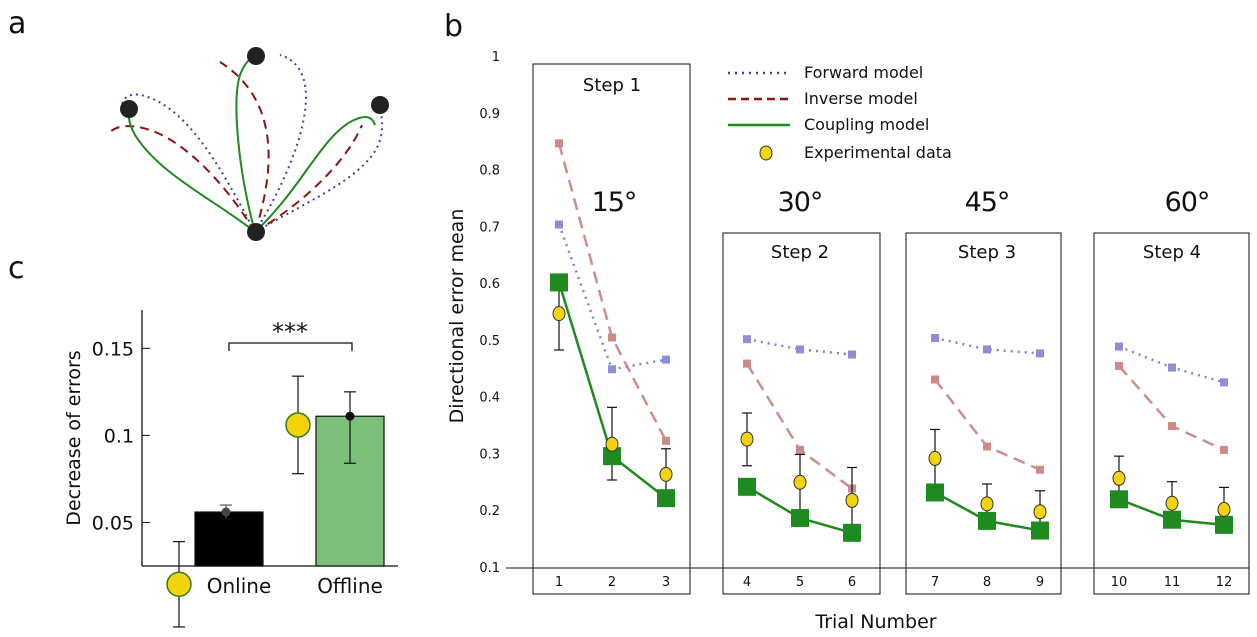 The image size is (1257, 637). What do you see at coordinates (766, 153) in the screenshot?
I see `legend-experimental-swatch` at bounding box center [766, 153].